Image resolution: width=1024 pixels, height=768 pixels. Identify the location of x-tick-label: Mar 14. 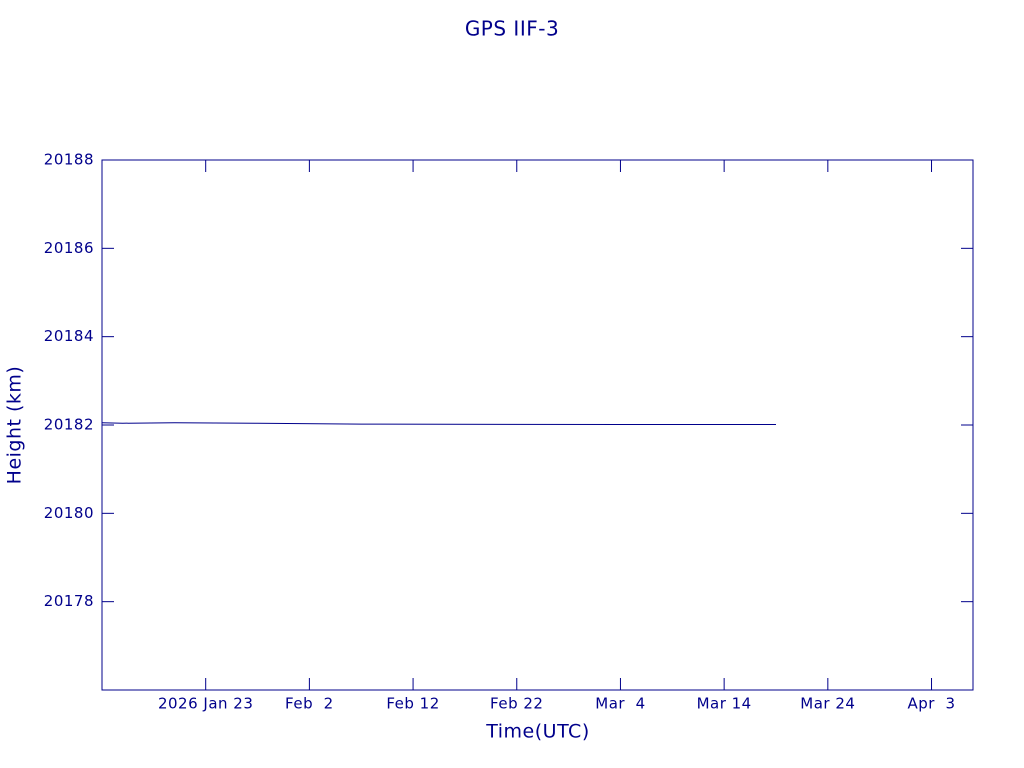
(724, 704).